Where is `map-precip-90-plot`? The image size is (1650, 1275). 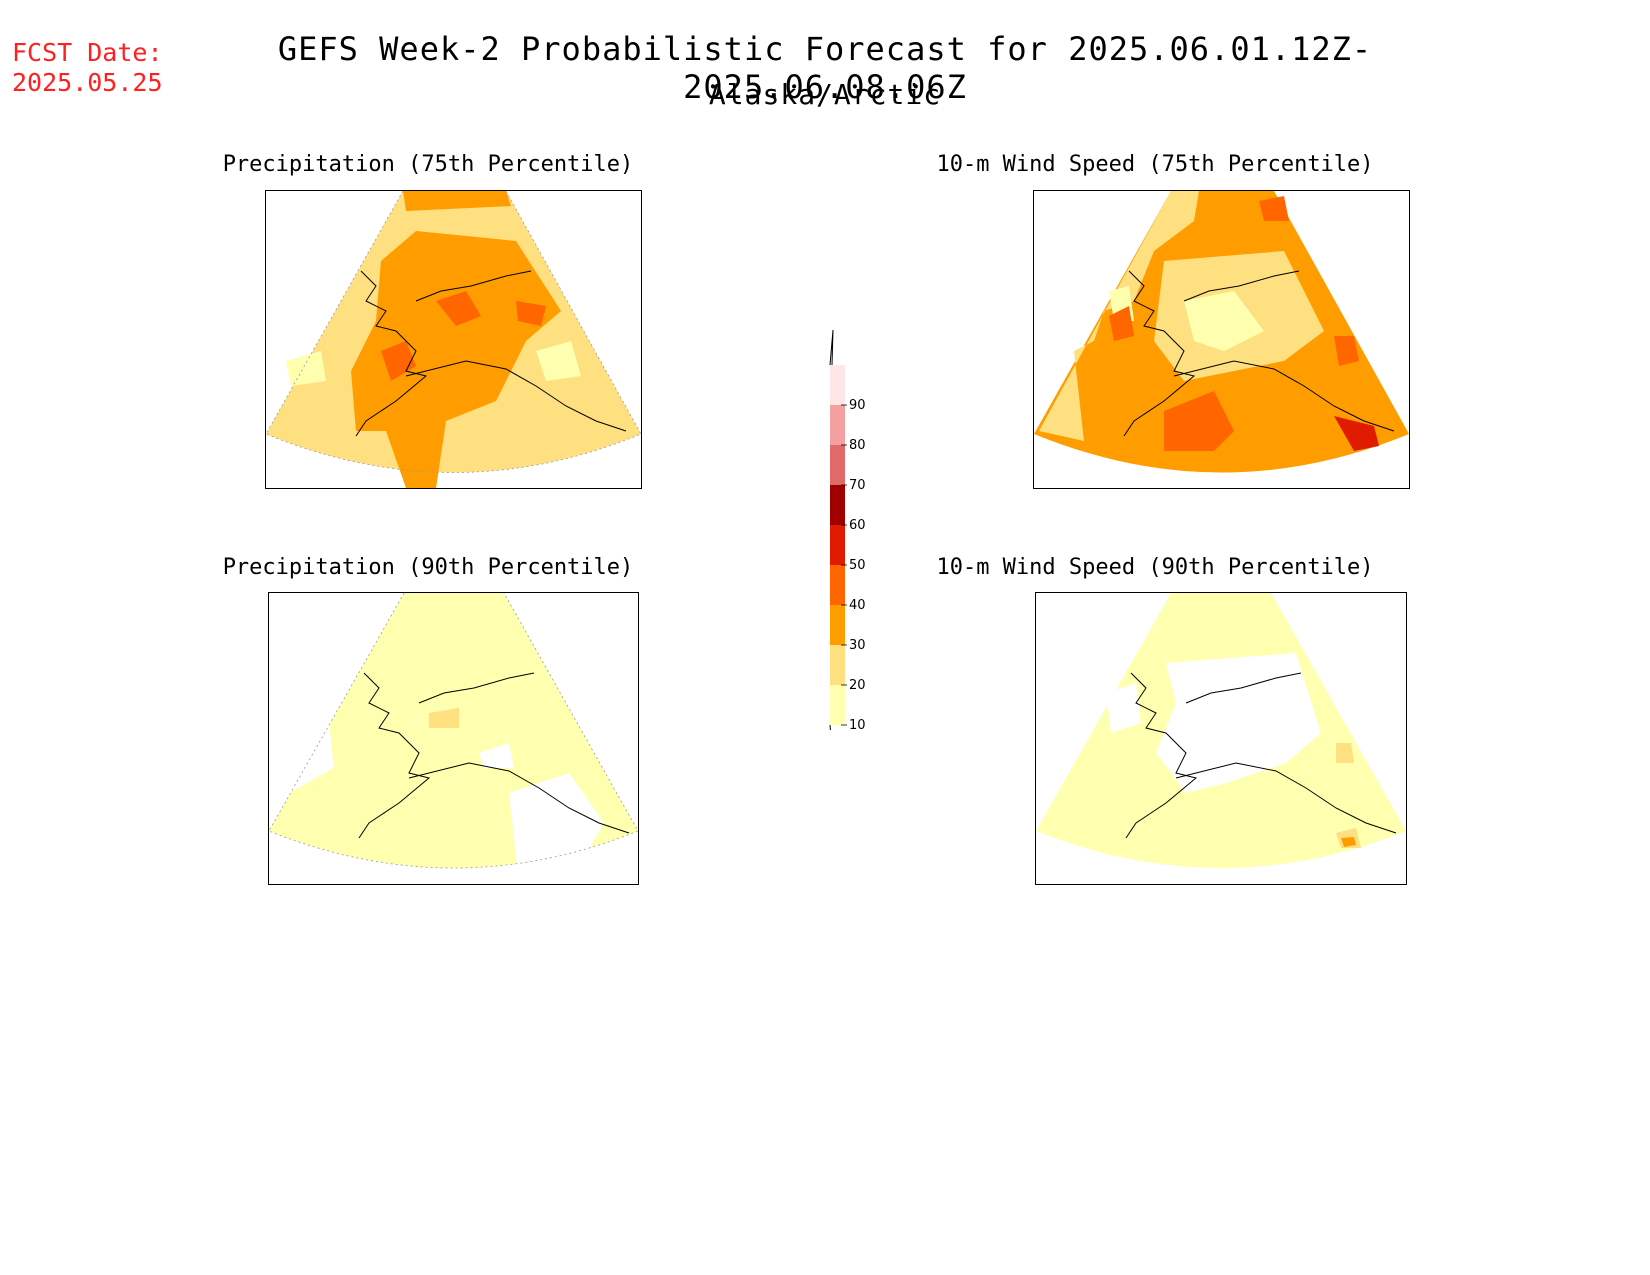
map-precip-90-plot is located at coordinates (453, 738).